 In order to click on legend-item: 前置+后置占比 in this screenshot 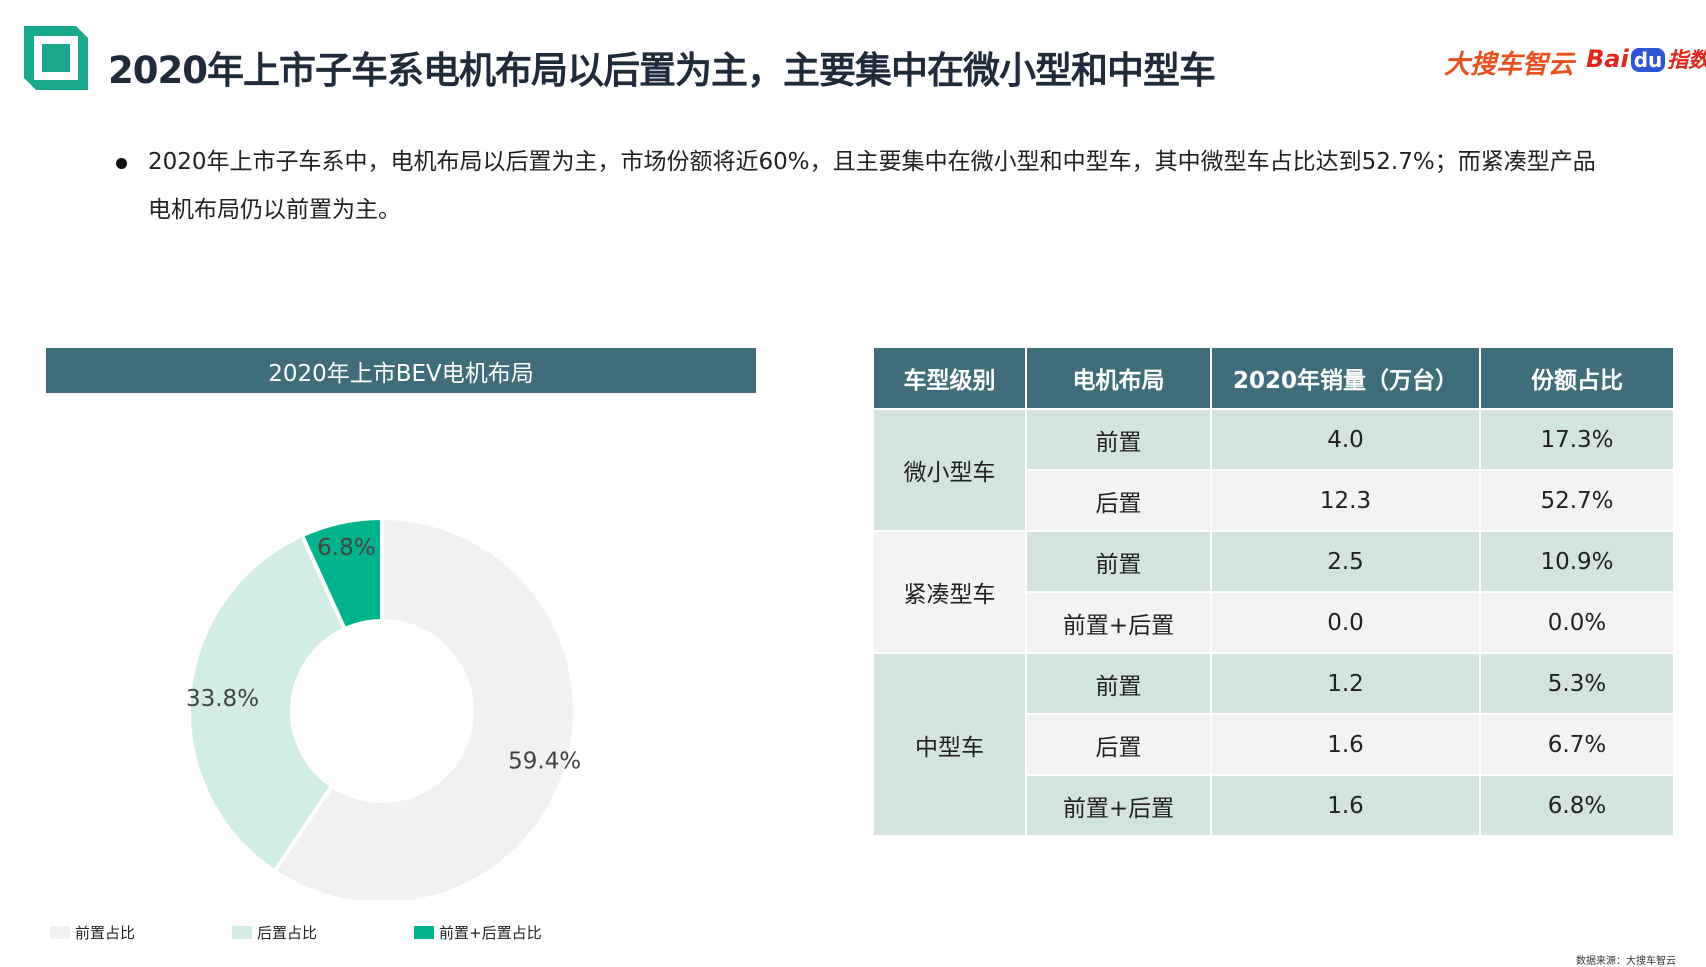, I will do `click(478, 932)`.